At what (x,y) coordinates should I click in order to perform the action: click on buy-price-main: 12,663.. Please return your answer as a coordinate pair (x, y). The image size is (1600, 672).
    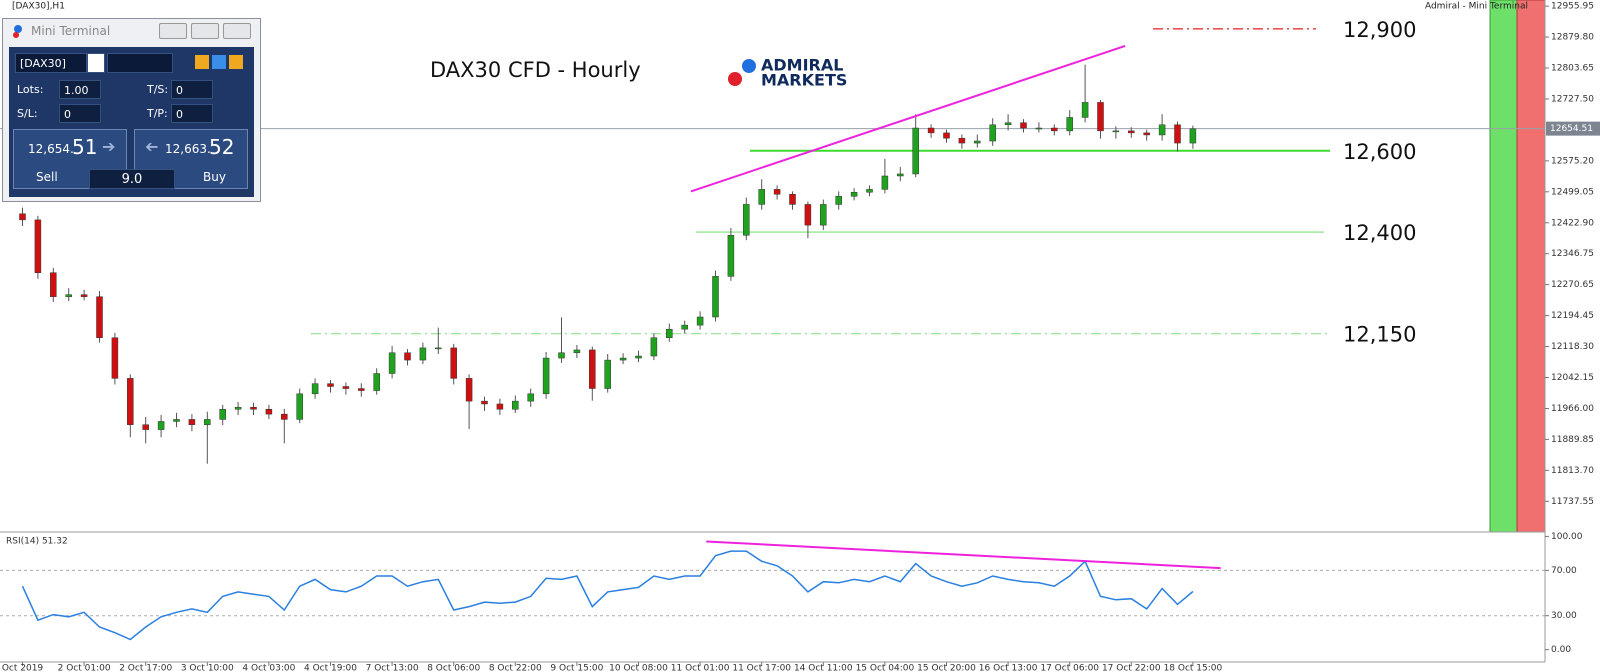
    Looking at the image, I should click on (188, 149).